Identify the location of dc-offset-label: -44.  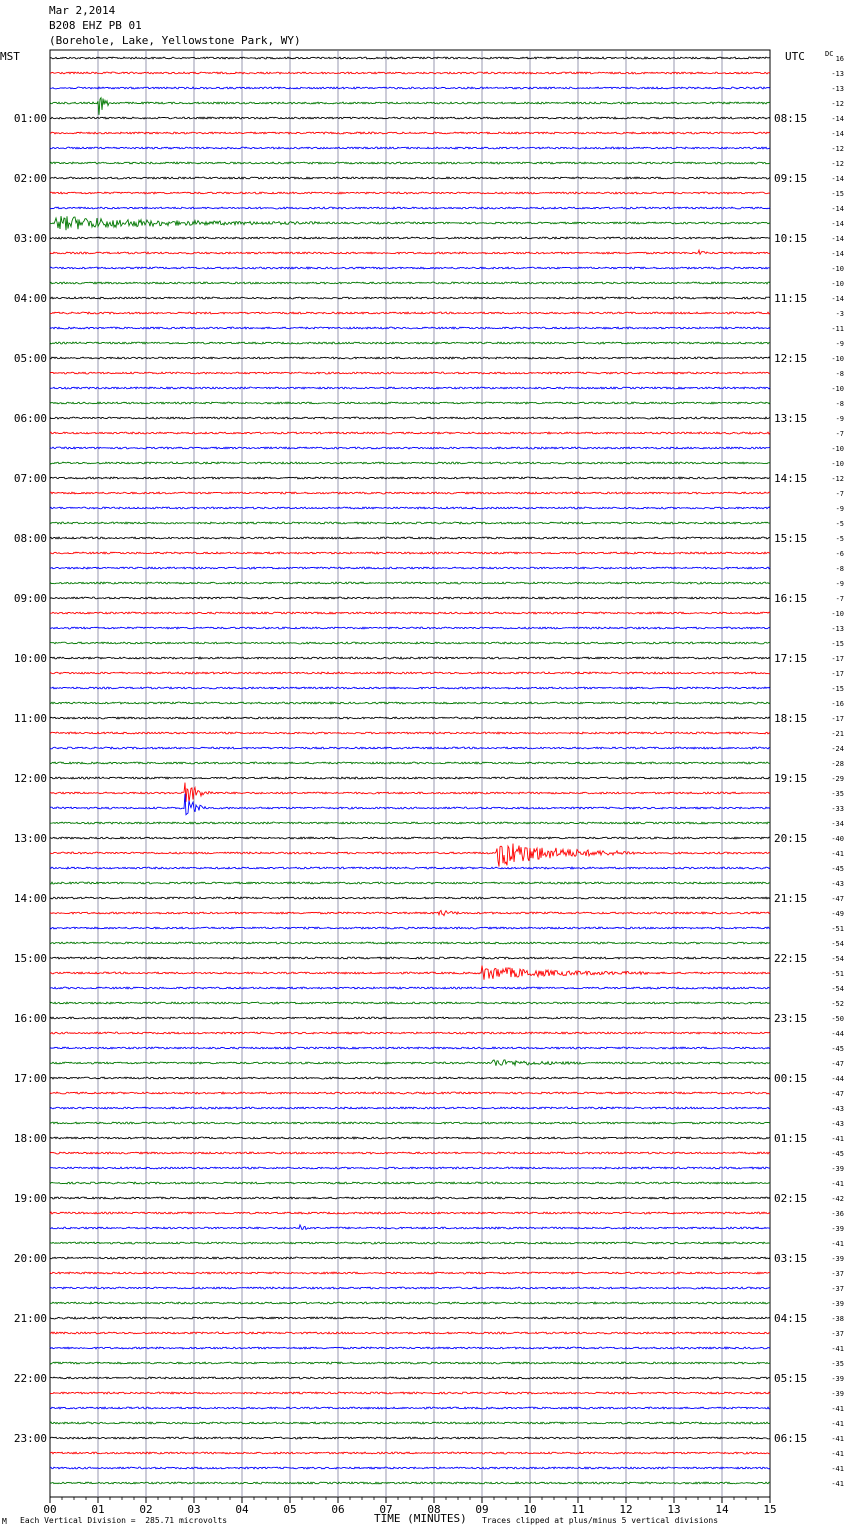
(837, 1079).